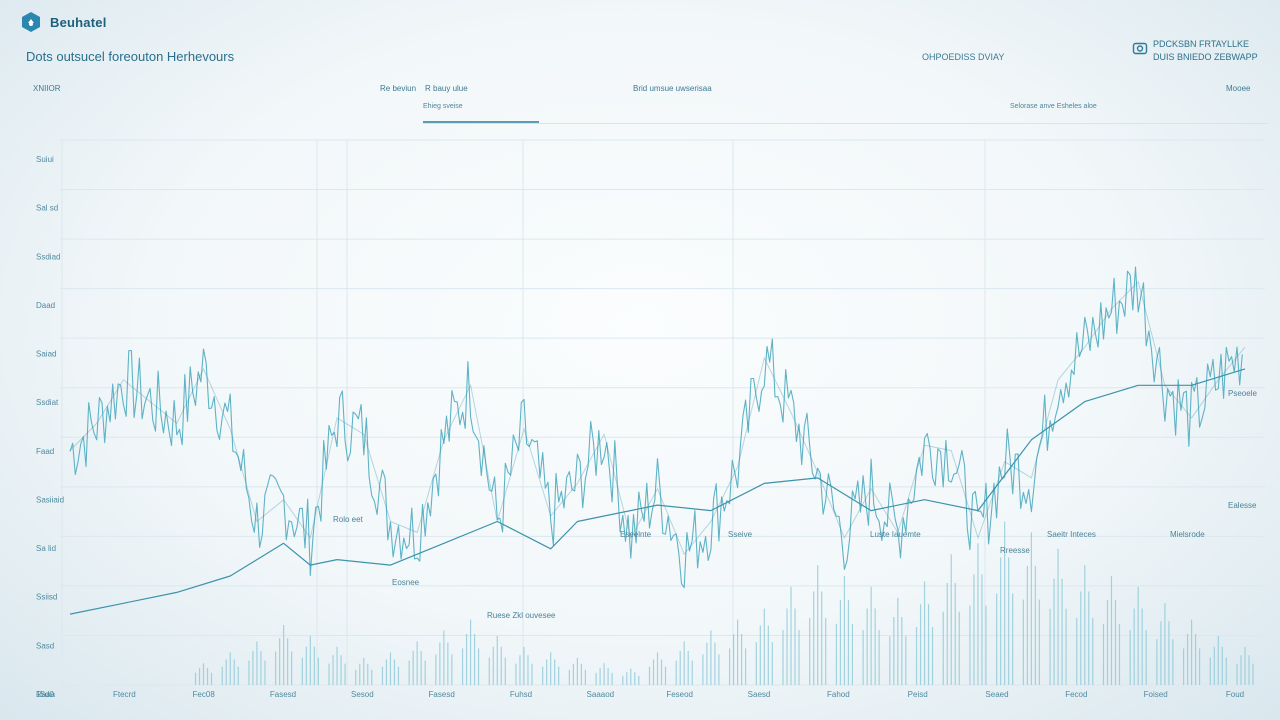  I want to click on brand-logo: Beuhatel, so click(63, 22).